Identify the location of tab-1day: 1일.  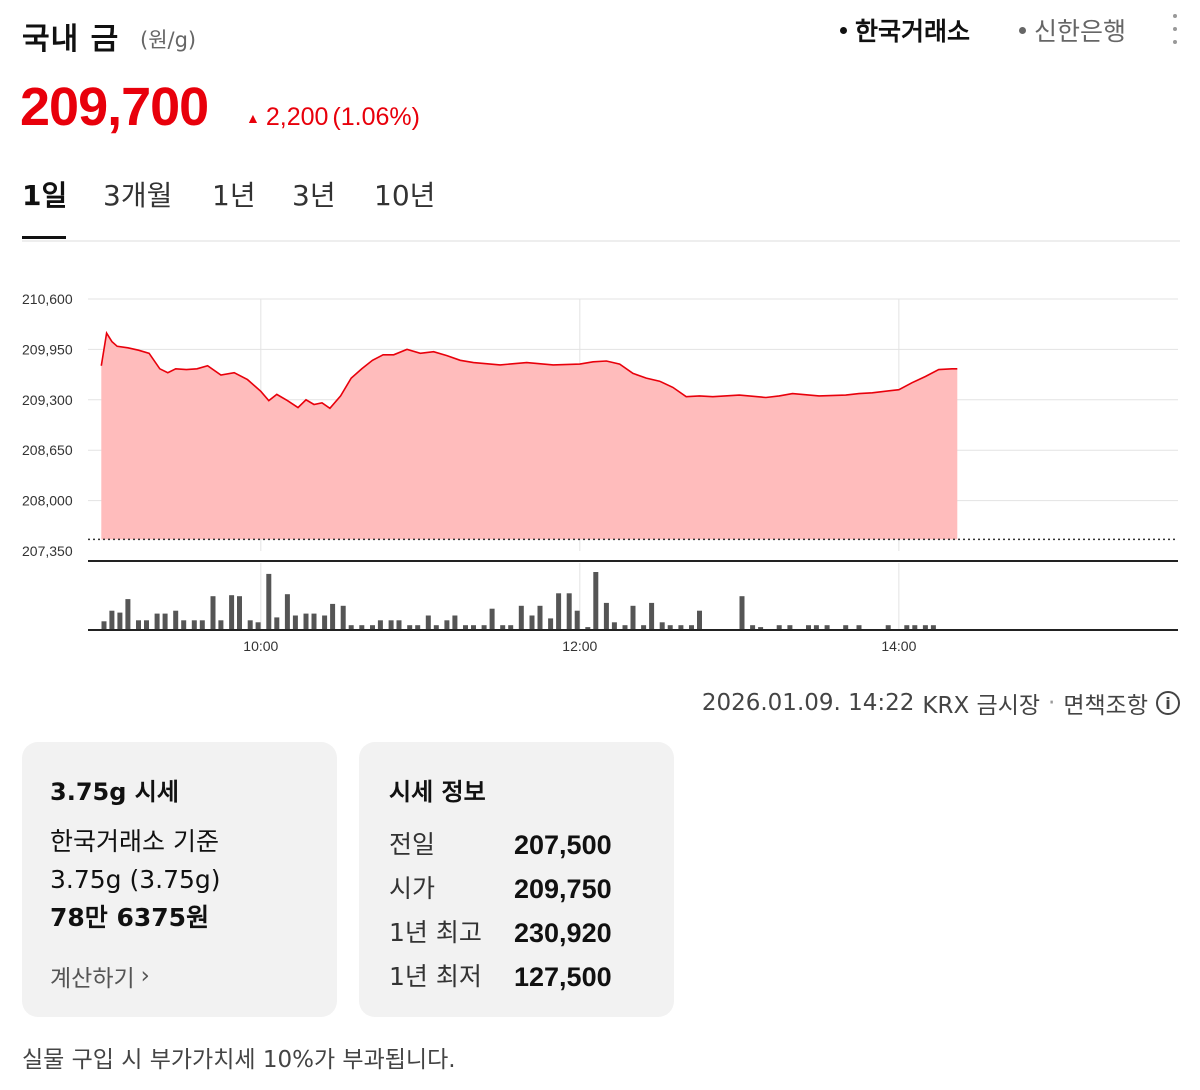
(45, 195).